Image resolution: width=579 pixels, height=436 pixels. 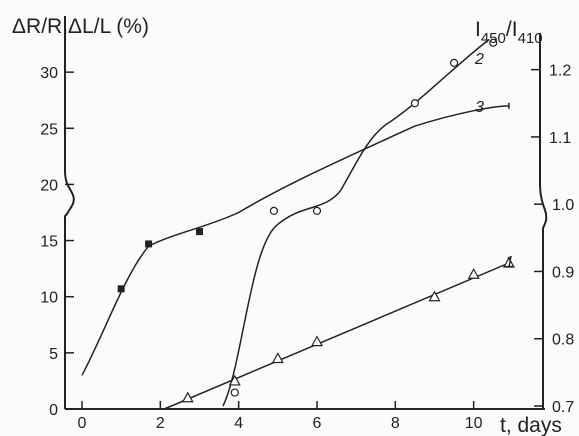 I want to click on left-axis-line, so click(x=69, y=212).